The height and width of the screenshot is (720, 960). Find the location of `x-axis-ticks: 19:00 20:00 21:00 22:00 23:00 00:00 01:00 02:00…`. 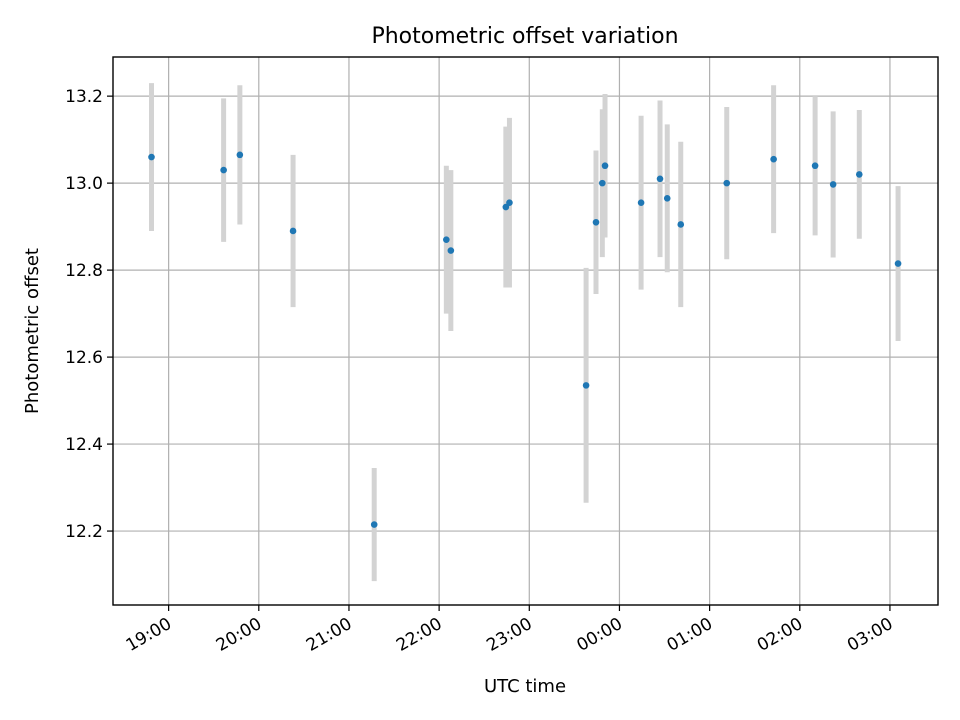

x-axis-ticks: 19:00 20:00 21:00 22:00 23:00 00:00 01:00 02:00… is located at coordinates (509, 630).